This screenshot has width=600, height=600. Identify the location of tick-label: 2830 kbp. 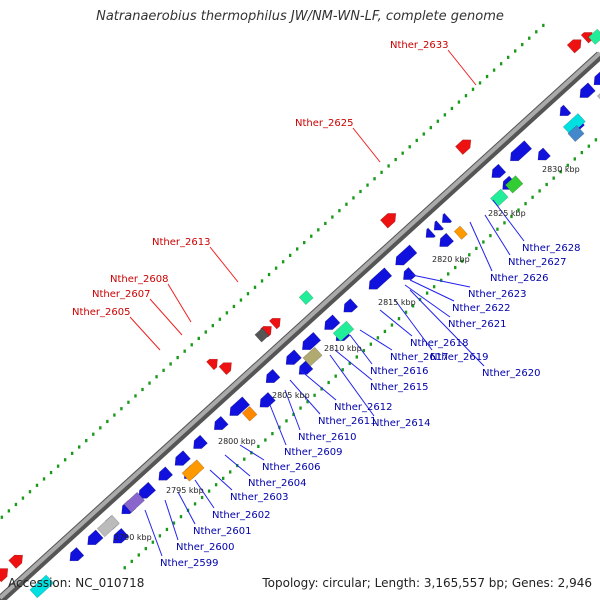
(561, 169).